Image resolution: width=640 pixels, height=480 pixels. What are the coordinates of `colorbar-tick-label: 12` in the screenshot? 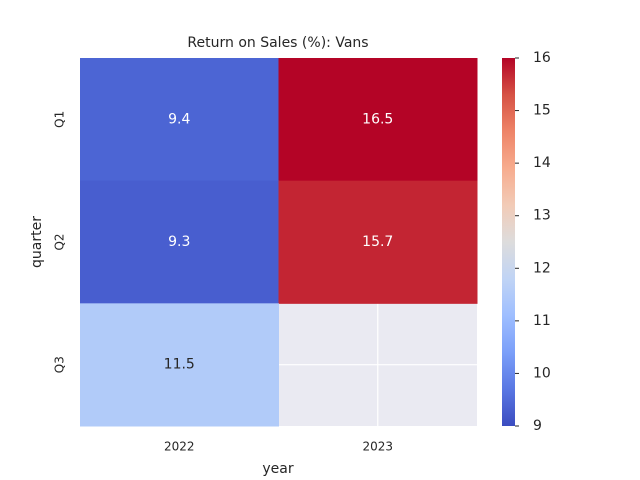 It's located at (542, 268).